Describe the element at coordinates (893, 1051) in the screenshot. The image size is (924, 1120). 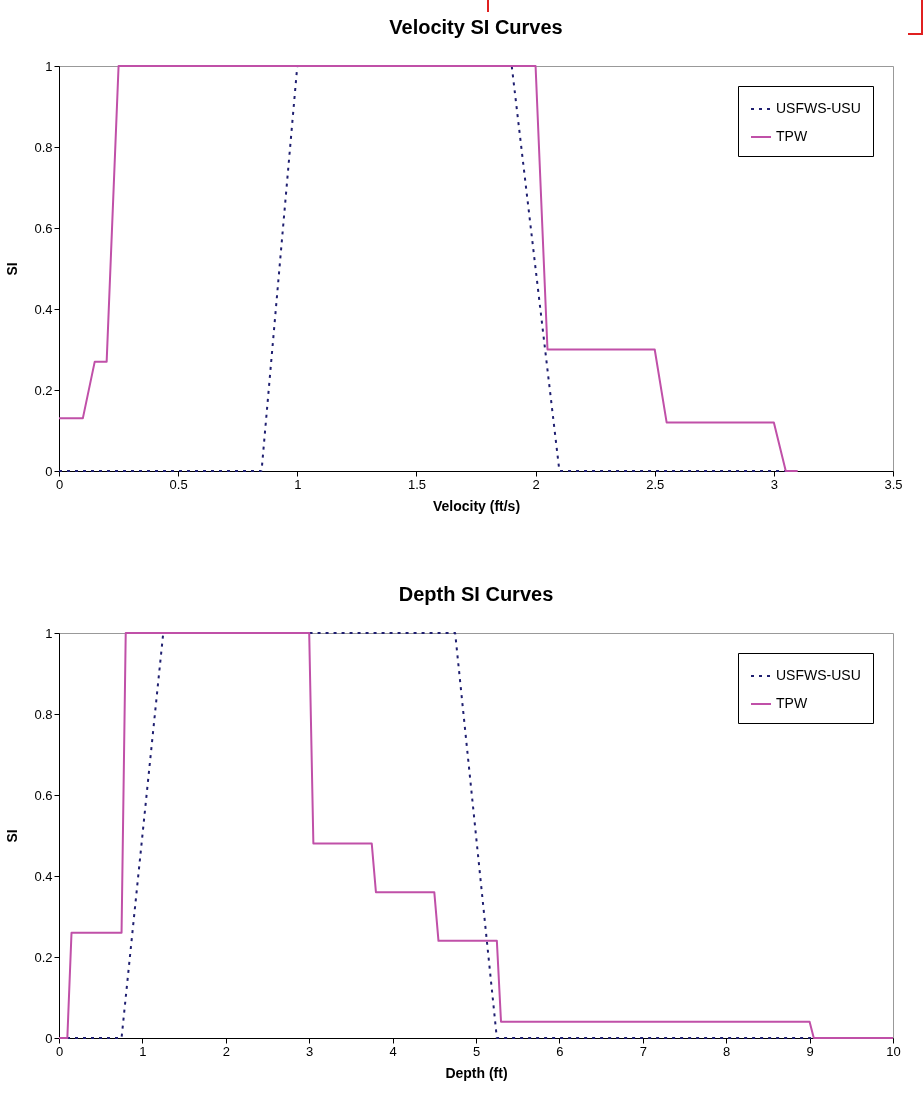
I see `x-tick-label: 10` at that location.